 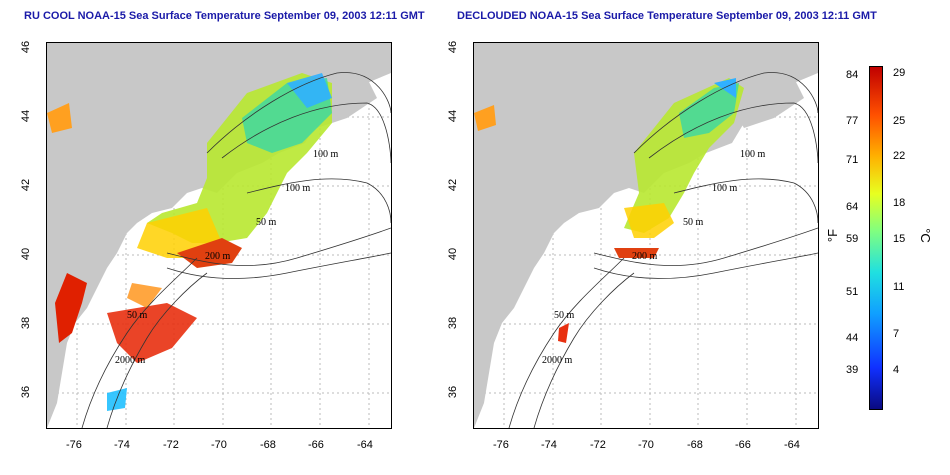 What do you see at coordinates (852, 207) in the screenshot?
I see `fahrenheit-tick: 64` at bounding box center [852, 207].